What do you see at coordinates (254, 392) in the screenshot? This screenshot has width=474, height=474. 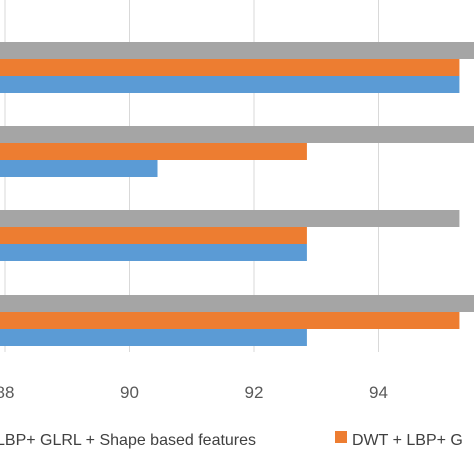 I see `x-tick-label-92: 92` at bounding box center [254, 392].